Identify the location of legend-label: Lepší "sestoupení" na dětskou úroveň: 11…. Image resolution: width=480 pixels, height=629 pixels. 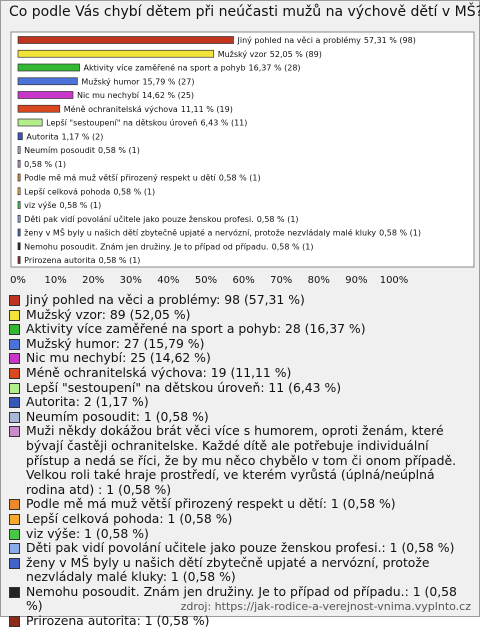
(184, 387).